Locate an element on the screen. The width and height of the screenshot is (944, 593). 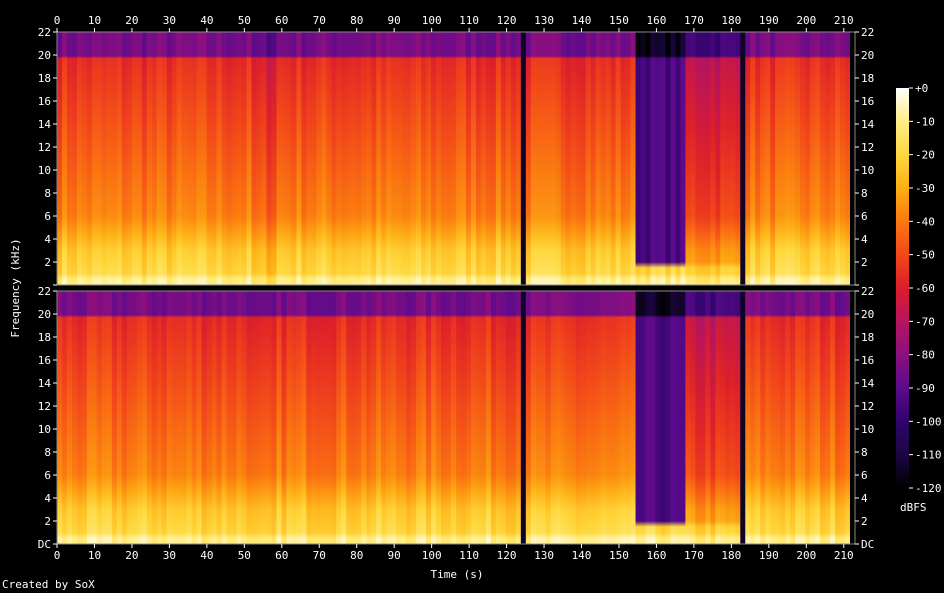
x-tick-label: 80 is located at coordinates (356, 555).